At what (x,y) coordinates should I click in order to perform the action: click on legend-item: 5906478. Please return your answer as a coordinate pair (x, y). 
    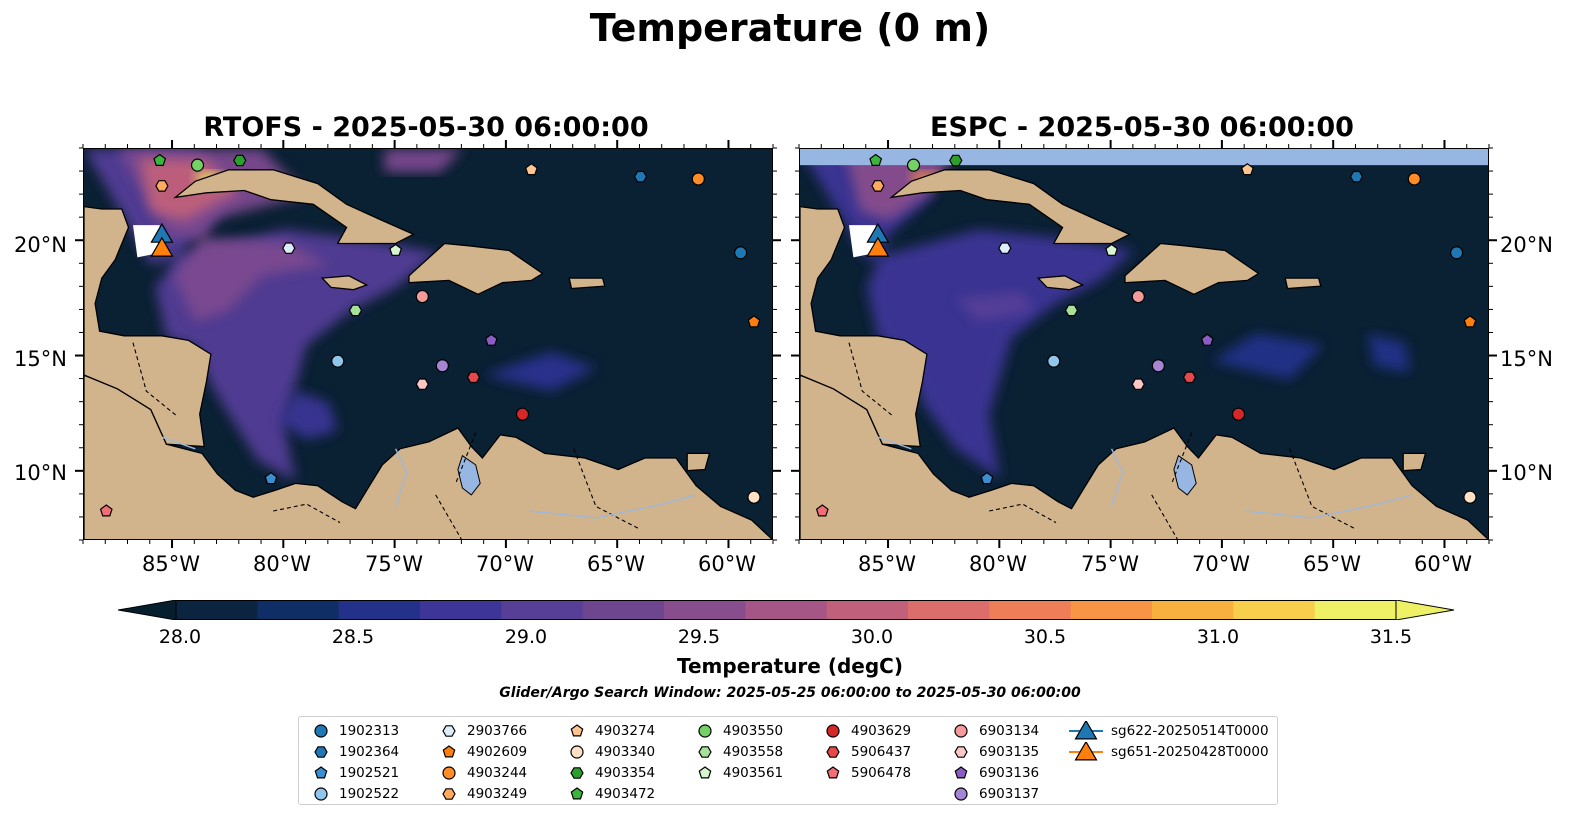
    Looking at the image, I should click on (867, 773).